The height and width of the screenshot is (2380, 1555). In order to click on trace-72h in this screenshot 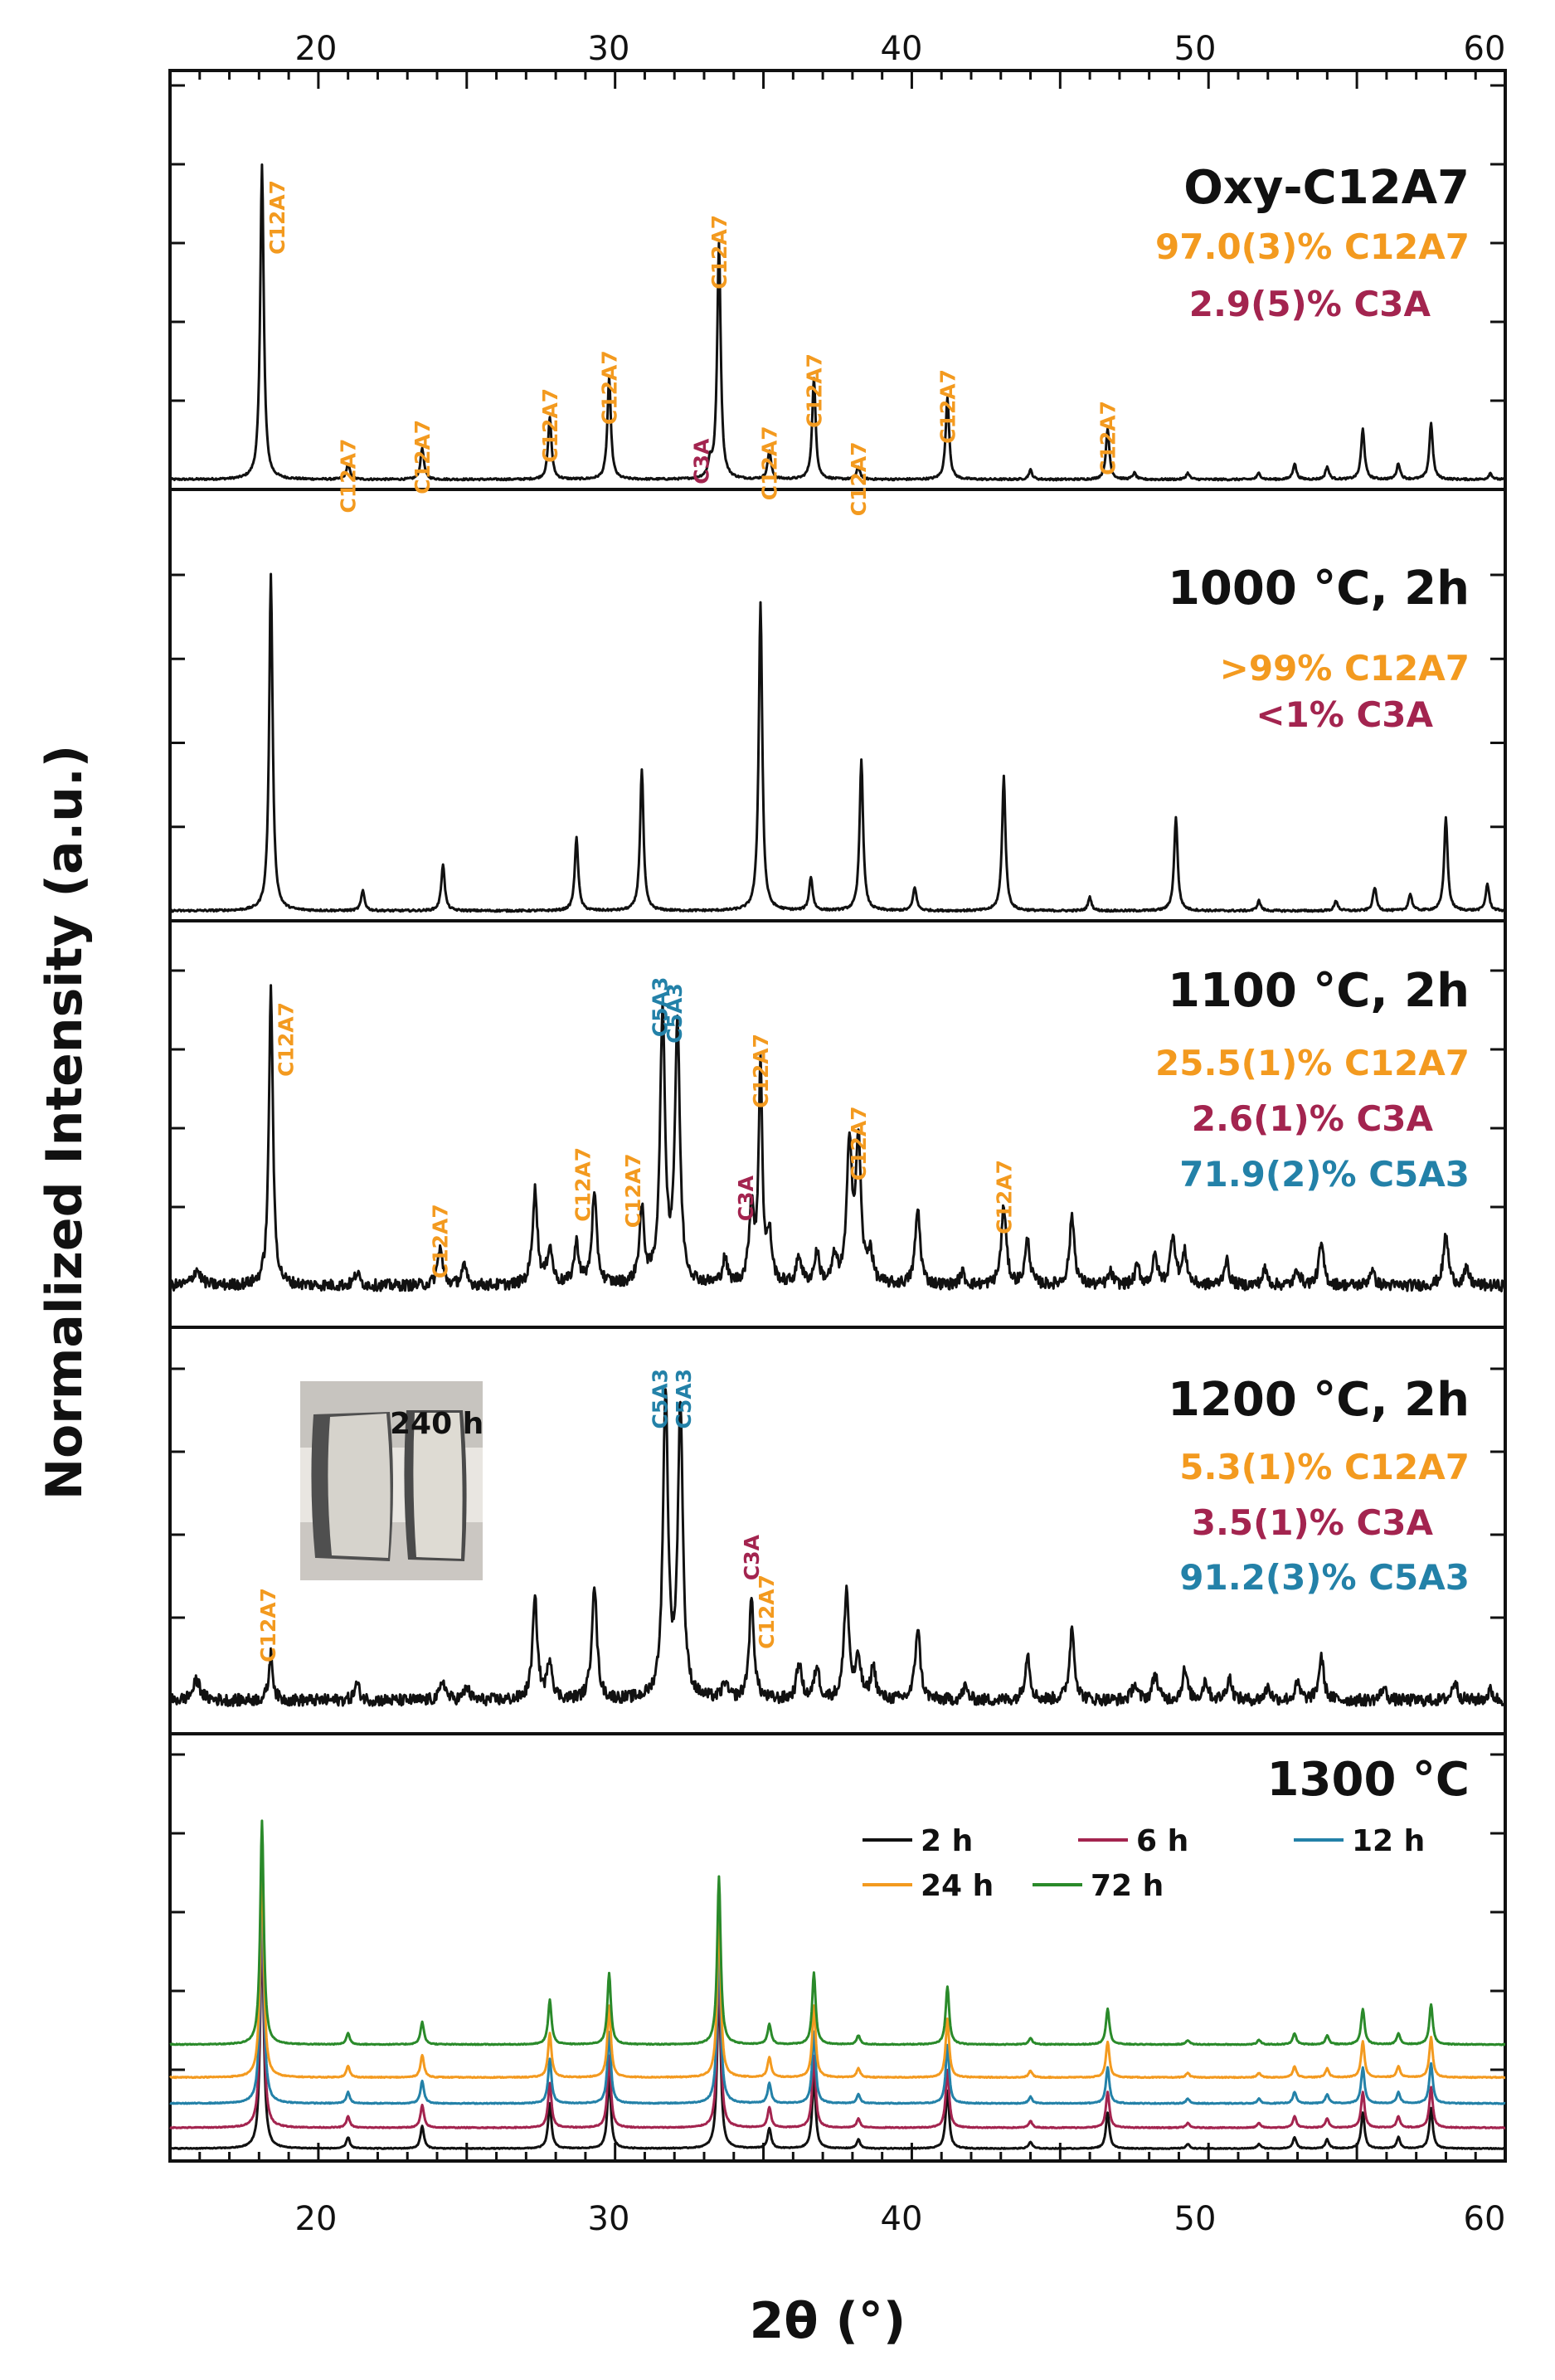, I will do `click(837, 1933)`.